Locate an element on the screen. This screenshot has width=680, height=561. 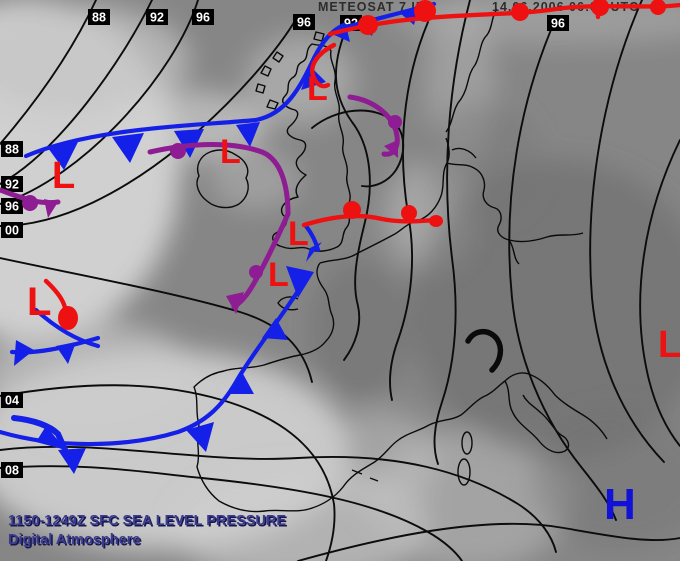
isobar-label-left-04: 04 is located at coordinates (12, 400).